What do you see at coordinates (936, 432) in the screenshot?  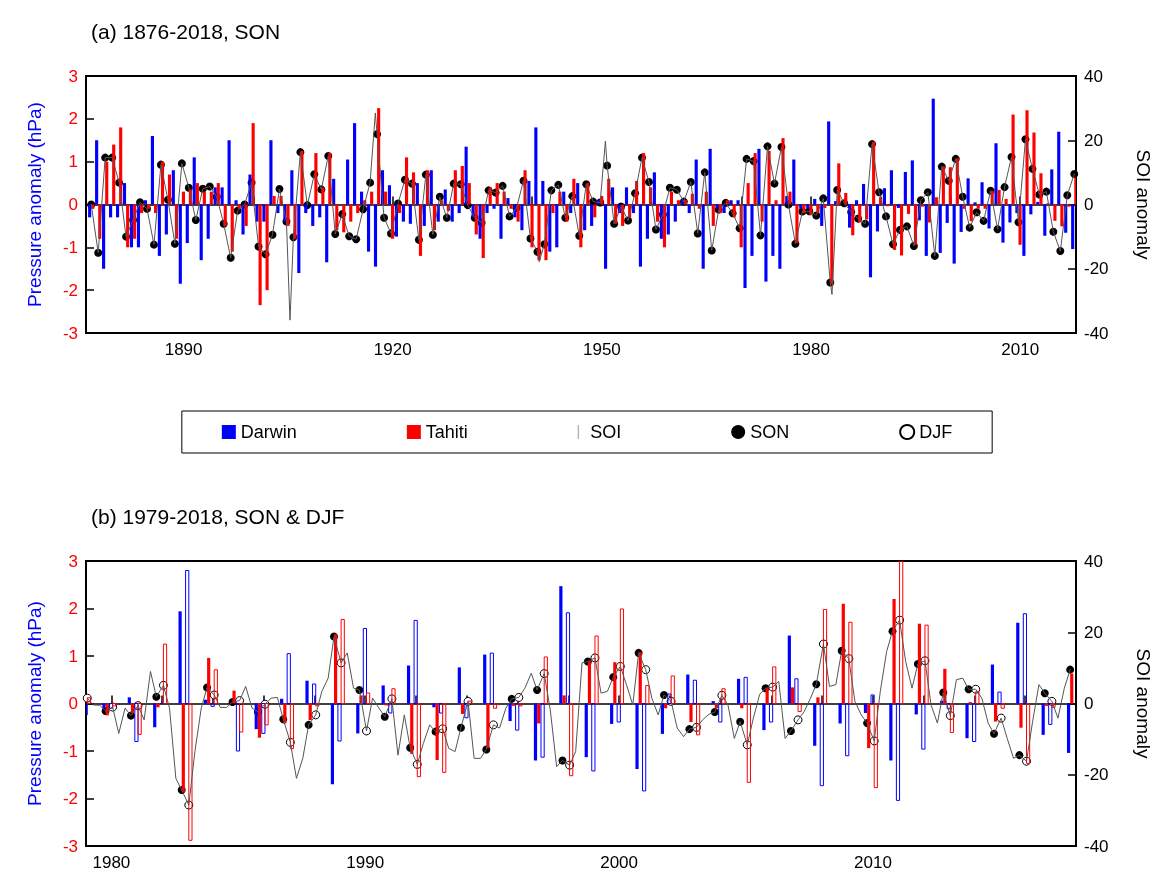 I see `legend-label: DJF` at bounding box center [936, 432].